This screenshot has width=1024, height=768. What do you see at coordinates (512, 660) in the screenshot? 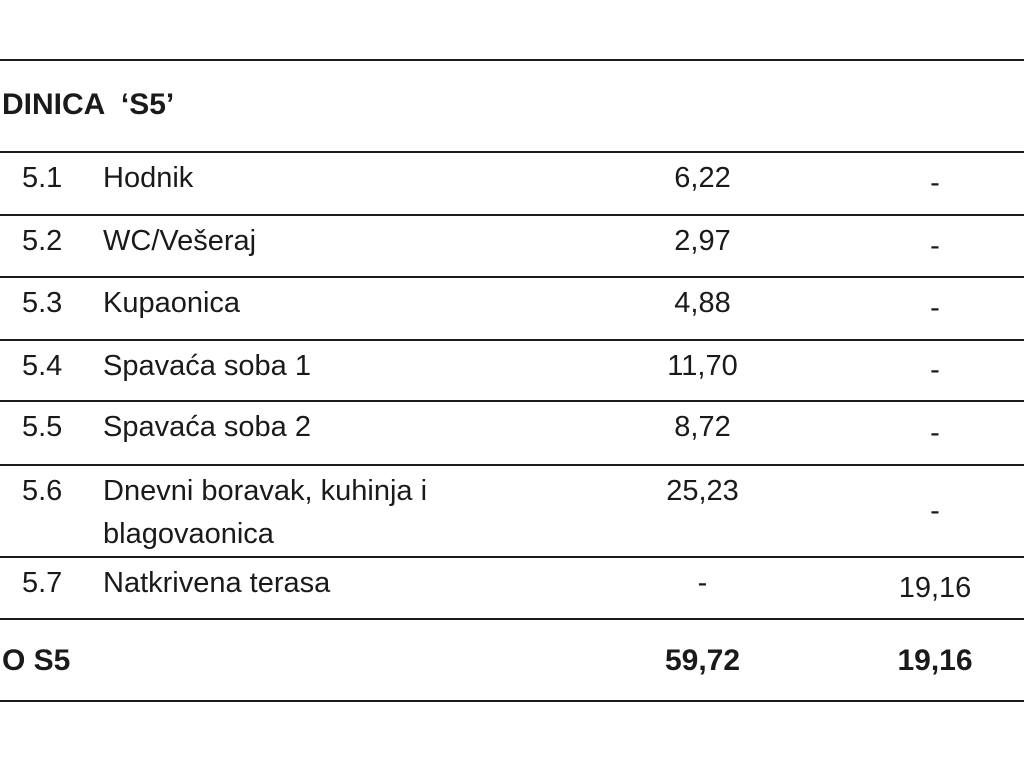
I see `total-row: O S5 59,72 19,16` at bounding box center [512, 660].